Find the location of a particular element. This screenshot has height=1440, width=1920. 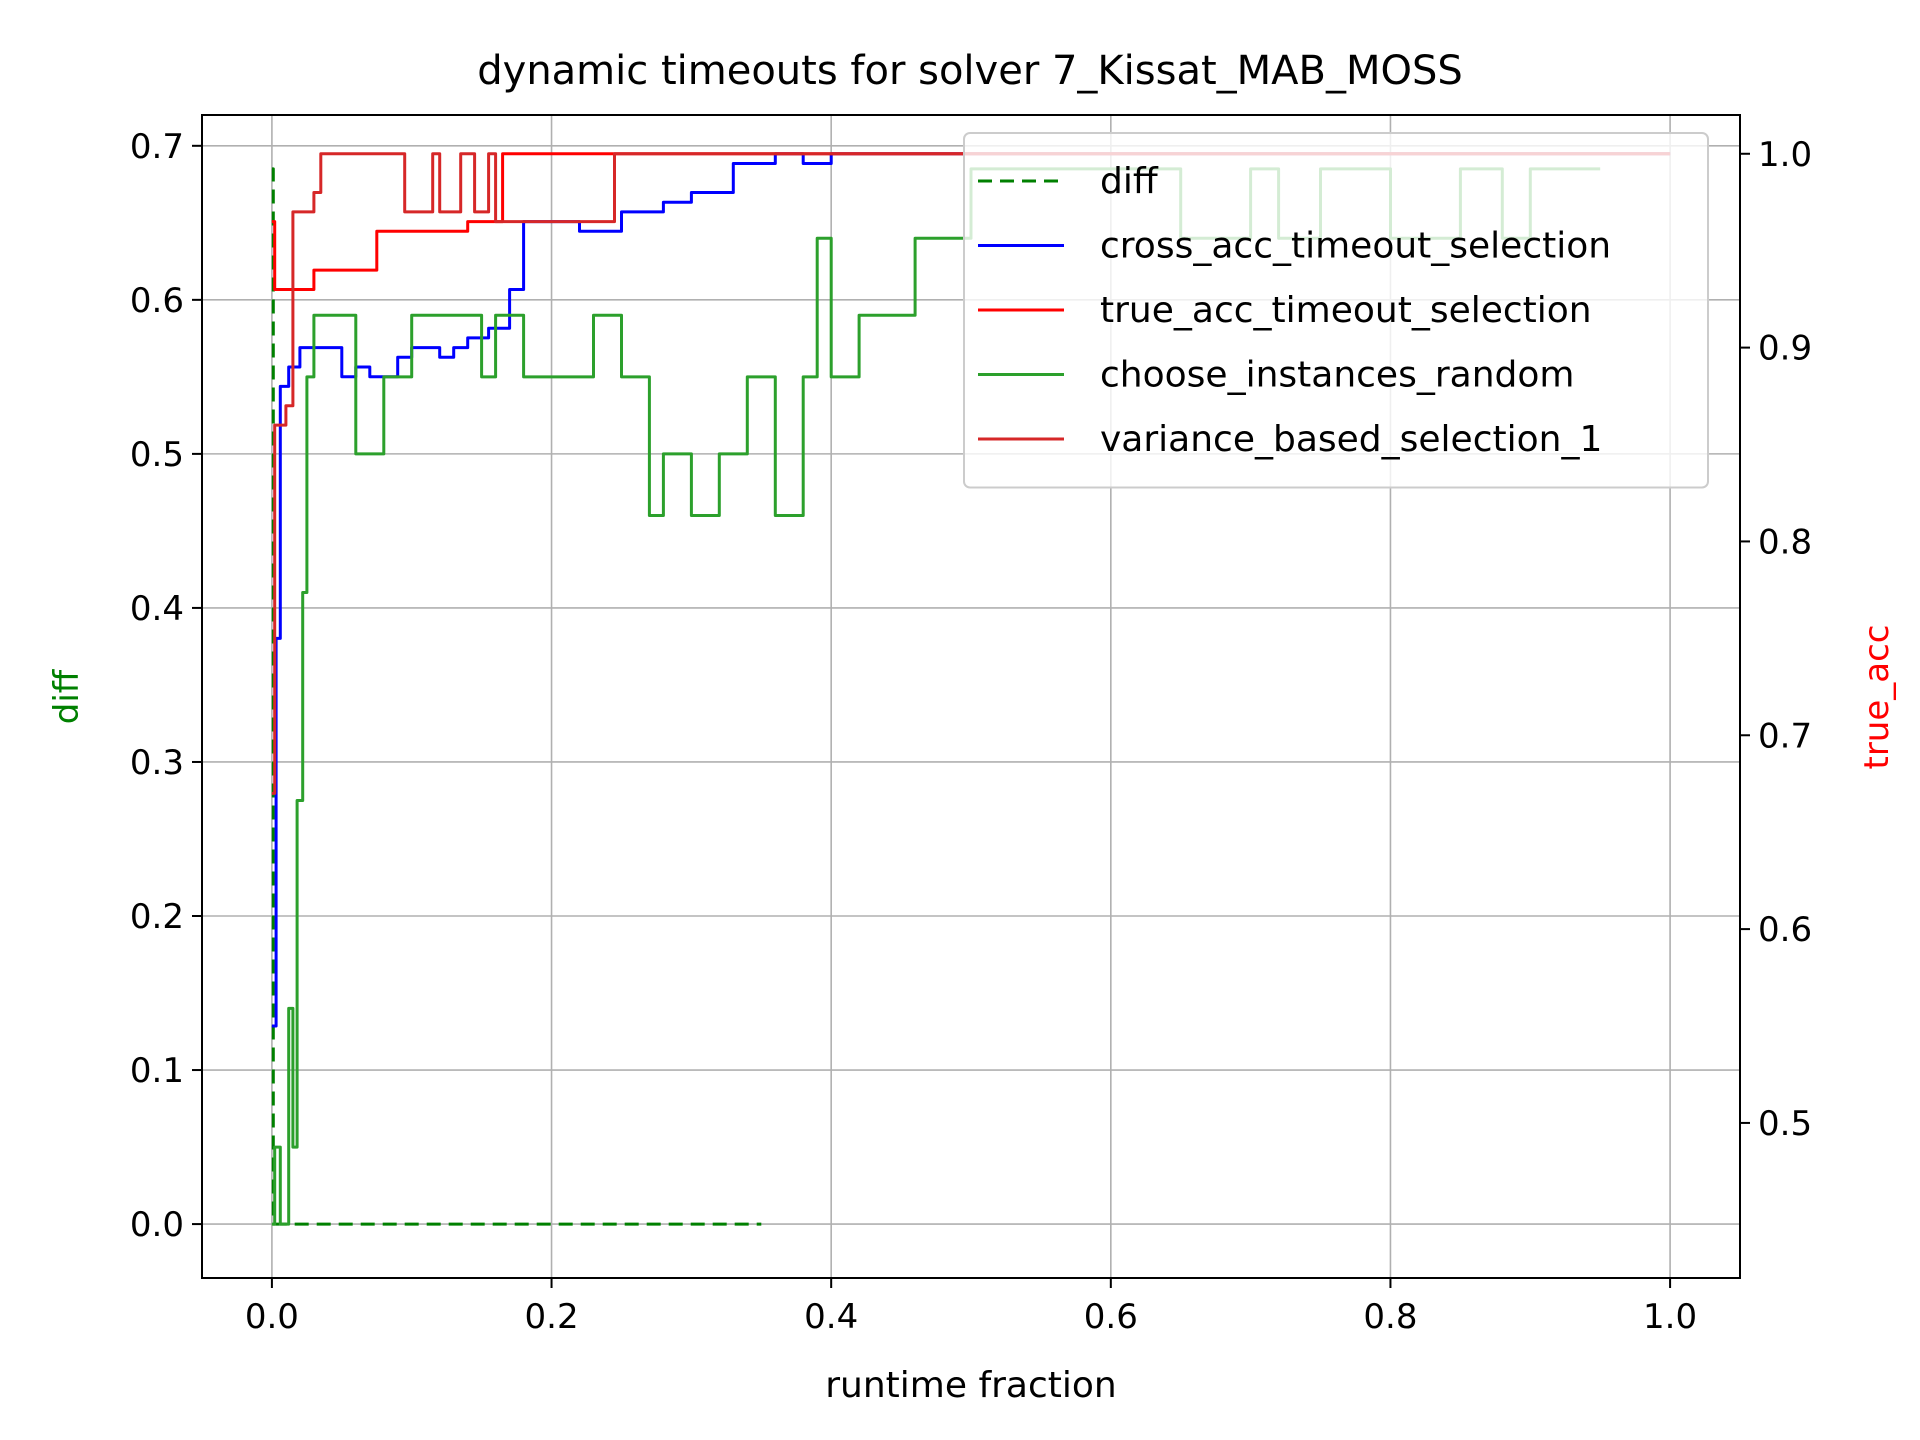

x-axis: 0.0 0.2 0.4 0.6 0.8 1.0 is located at coordinates (971, 1307).